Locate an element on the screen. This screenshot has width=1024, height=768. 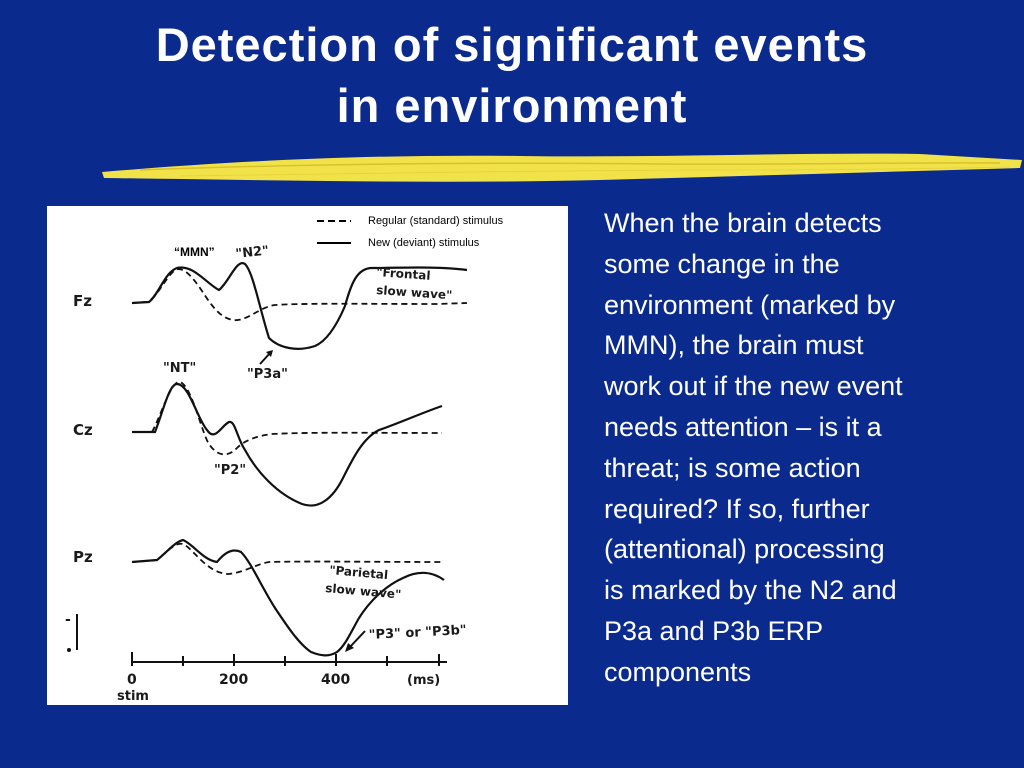
legend-deviant-label: New (deviant) stimulus is located at coordinates (424, 243).